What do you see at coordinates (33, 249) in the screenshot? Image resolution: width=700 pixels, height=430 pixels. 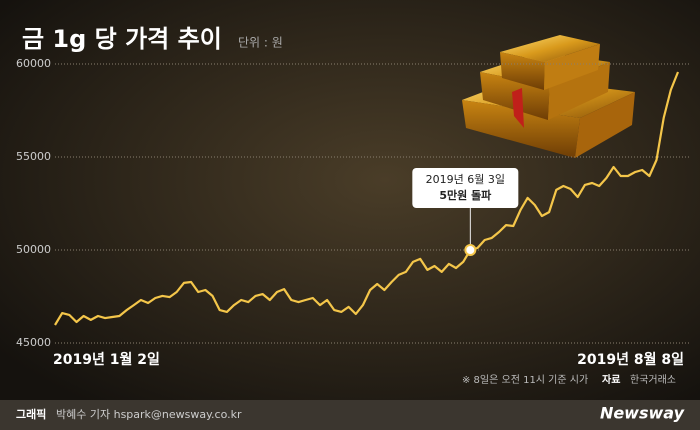 I see `y-tick-label: 50000` at bounding box center [33, 249].